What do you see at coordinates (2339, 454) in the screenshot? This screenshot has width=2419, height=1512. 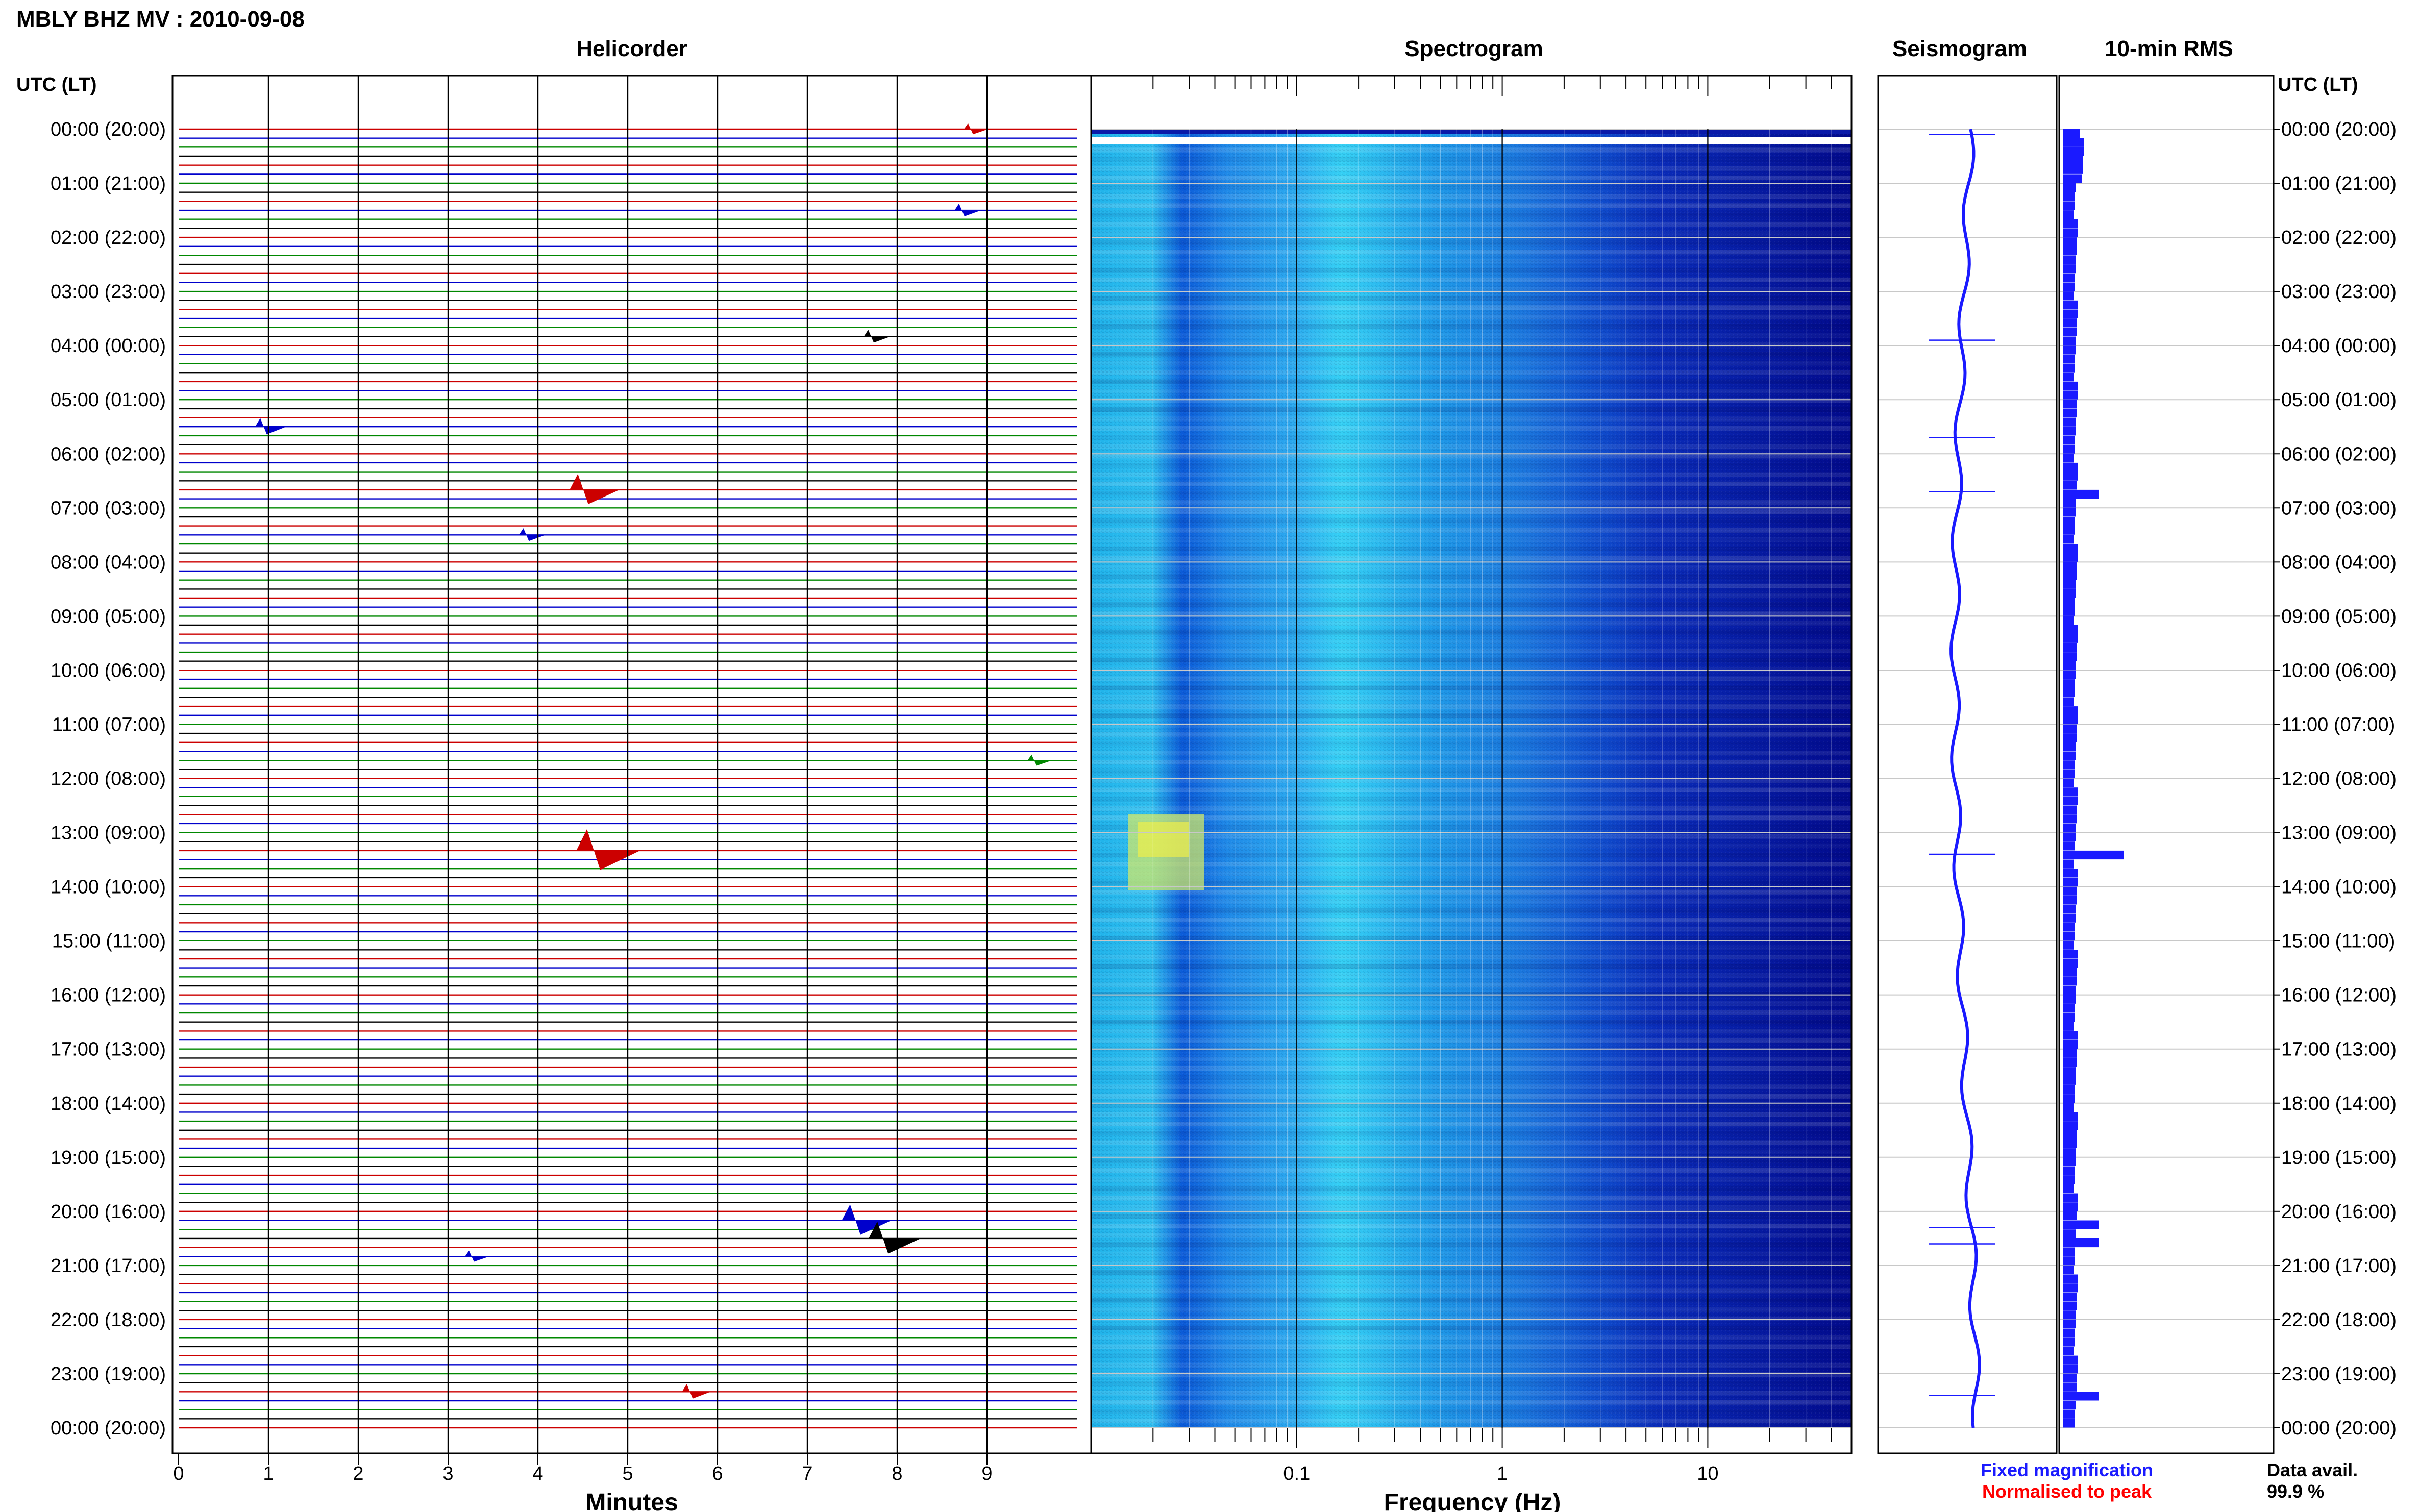 I see `time-tick-label-right: 06:00 (02:00)` at bounding box center [2339, 454].